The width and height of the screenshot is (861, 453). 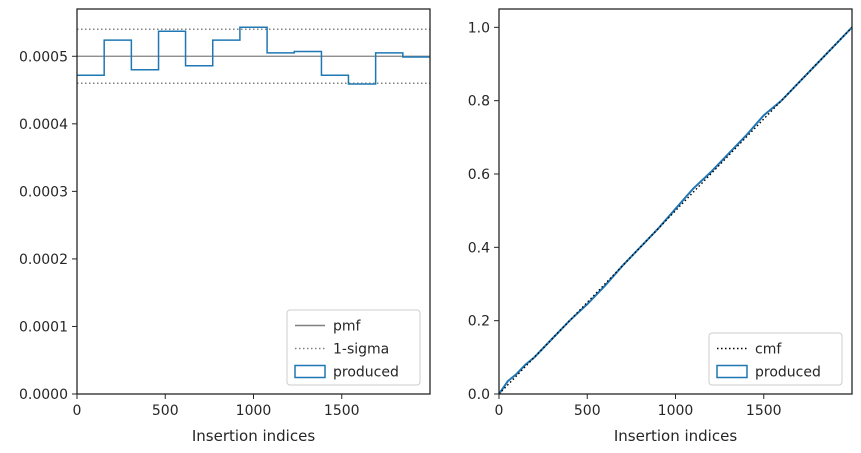 I want to click on right-y-tick-label: 0.0, so click(x=479, y=395).